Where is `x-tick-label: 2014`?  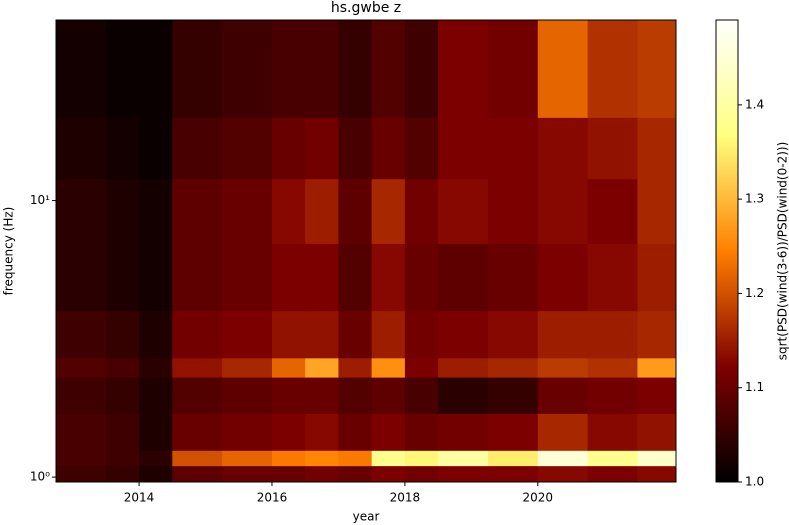
x-tick-label: 2014 is located at coordinates (139, 498).